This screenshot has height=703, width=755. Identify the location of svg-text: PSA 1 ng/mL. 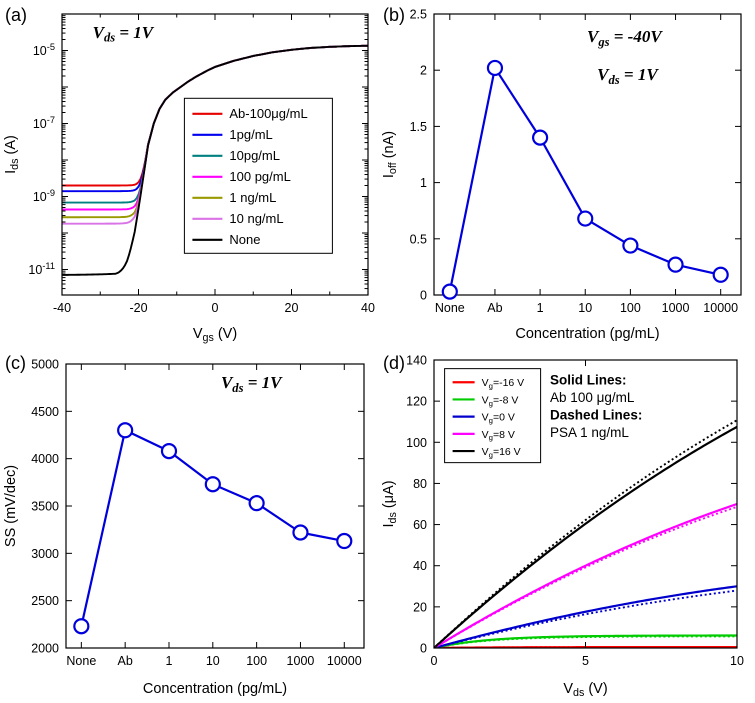
(589, 432).